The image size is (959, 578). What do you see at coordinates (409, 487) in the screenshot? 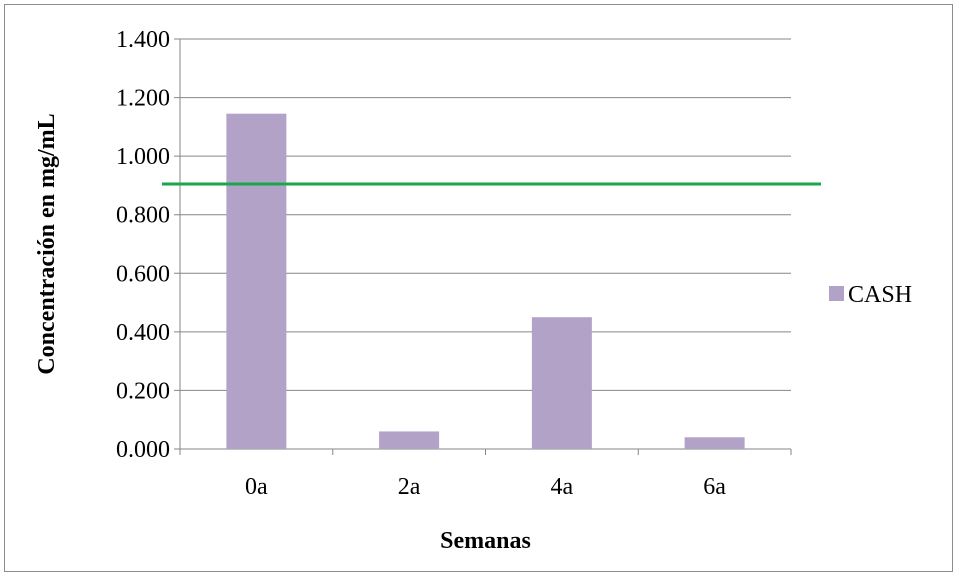
I see `x-tick-label: 2a` at bounding box center [409, 487].